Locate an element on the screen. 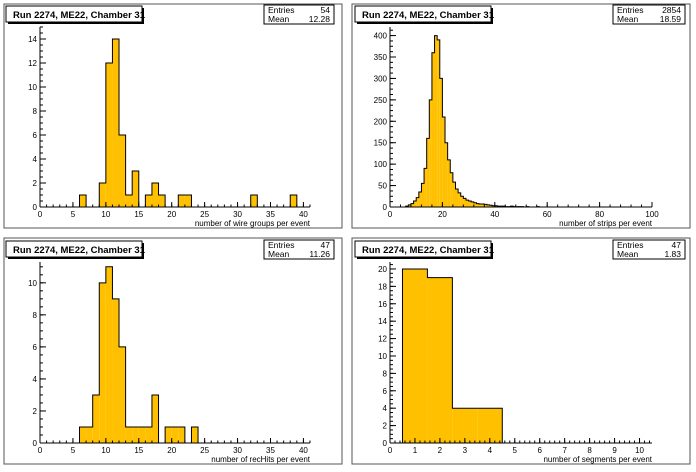 This screenshot has height=472, width=696. entries-value: 47 is located at coordinates (326, 245).